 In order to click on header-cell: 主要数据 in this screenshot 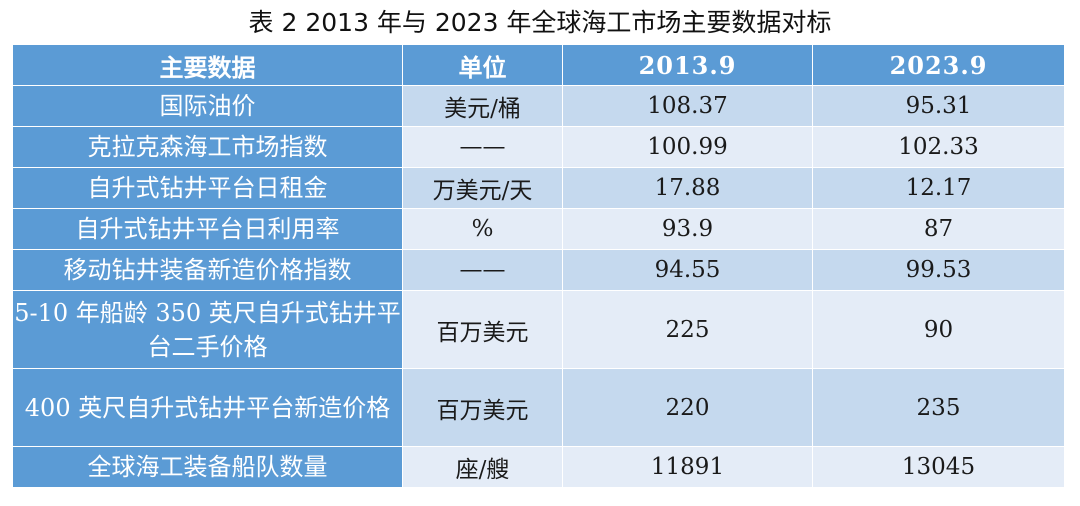, I will do `click(207, 65)`.